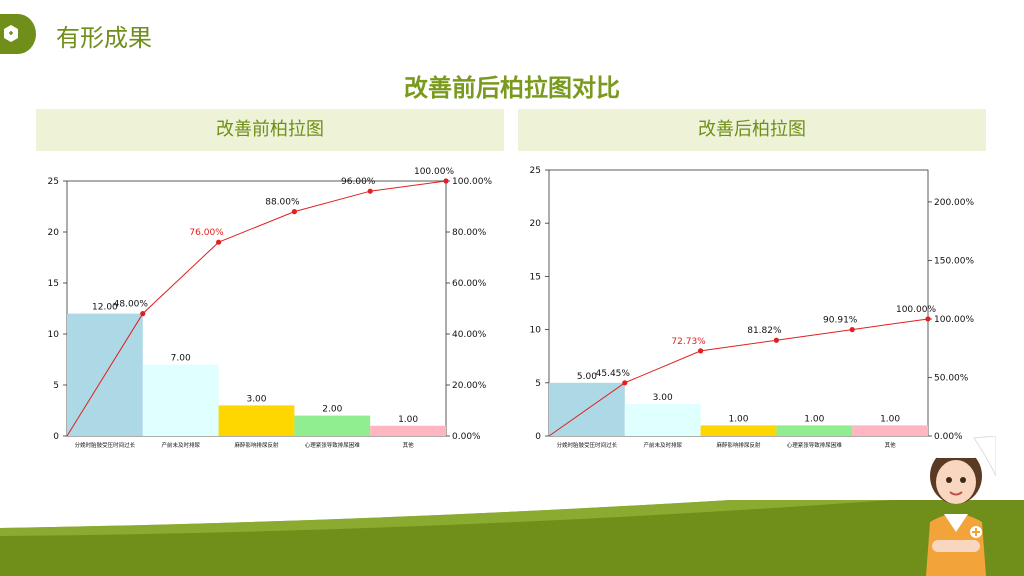  I want to click on cumulative-label: 45.45%, so click(613, 374).